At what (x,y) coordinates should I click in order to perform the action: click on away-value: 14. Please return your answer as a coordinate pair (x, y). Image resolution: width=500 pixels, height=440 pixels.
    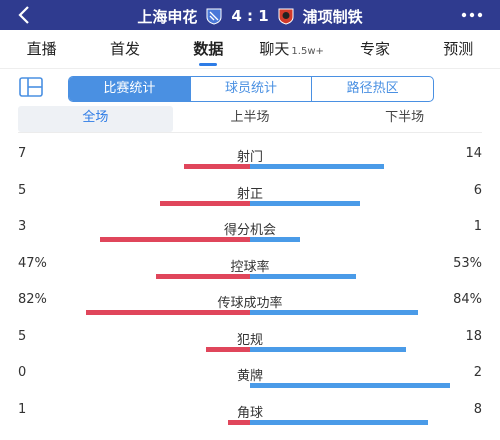
    Looking at the image, I should click on (473, 153).